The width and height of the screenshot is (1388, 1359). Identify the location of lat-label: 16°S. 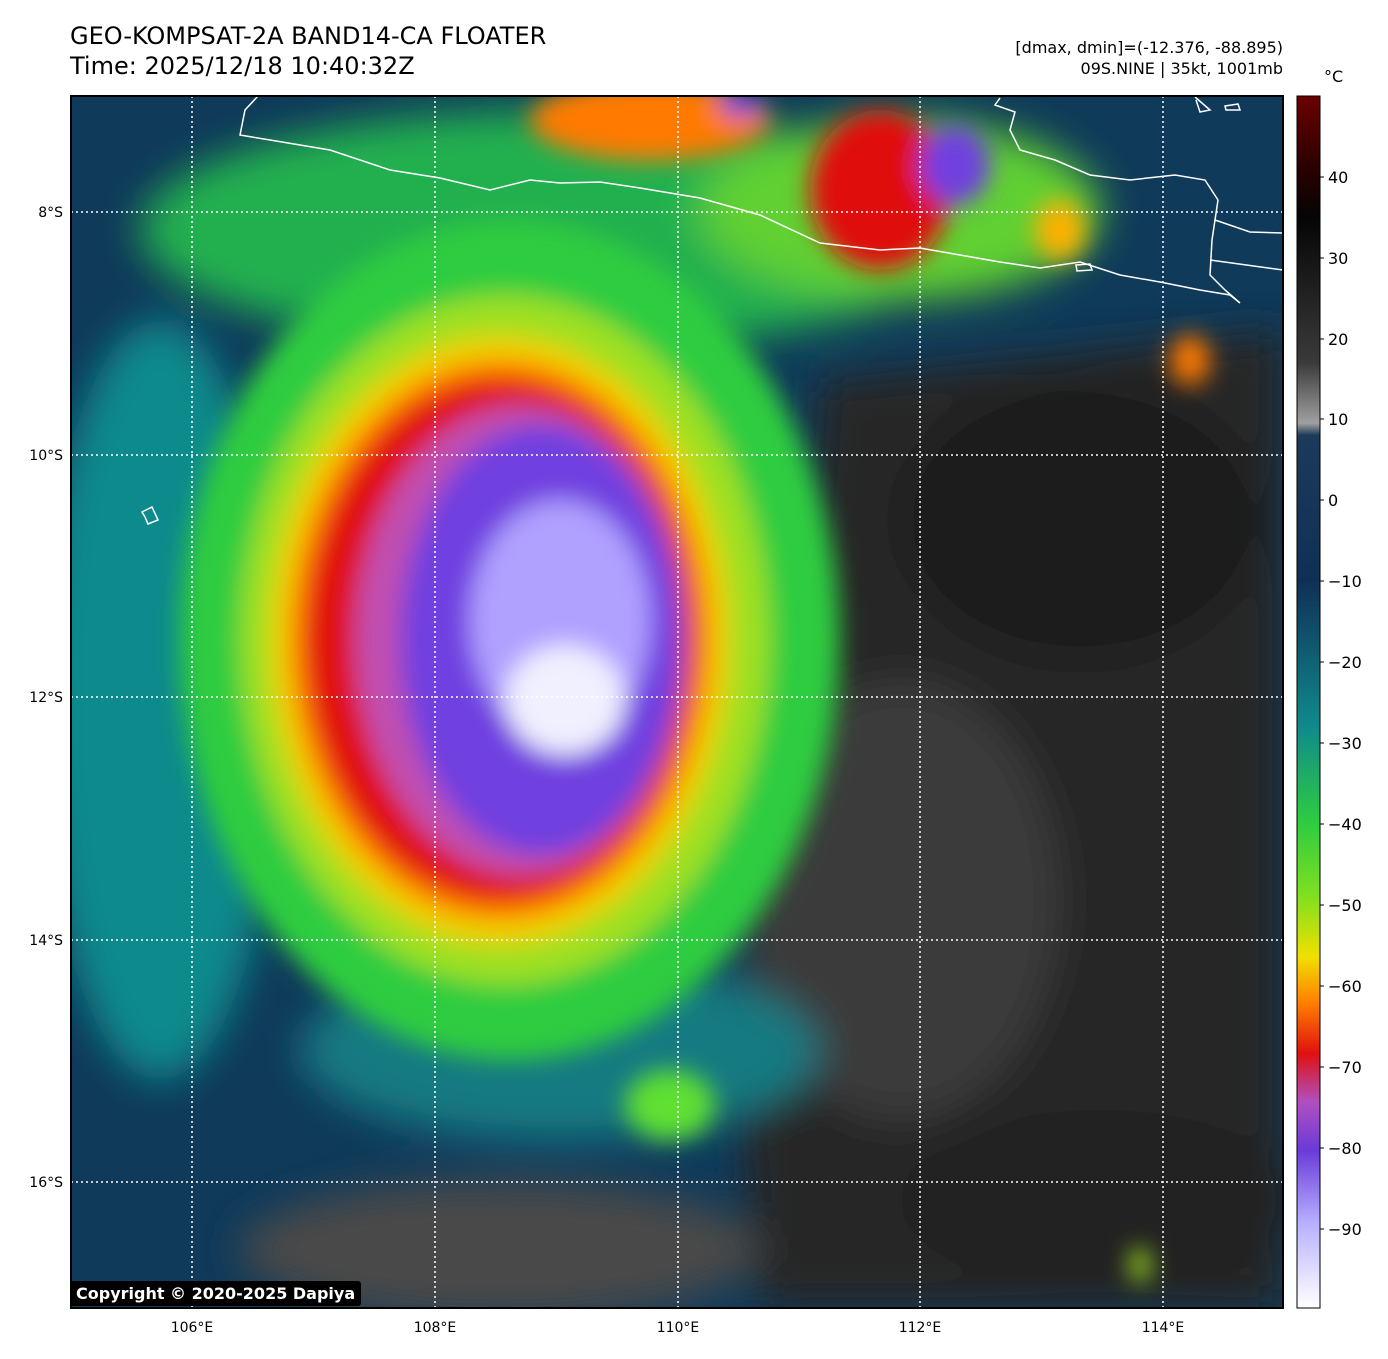
(46, 1183).